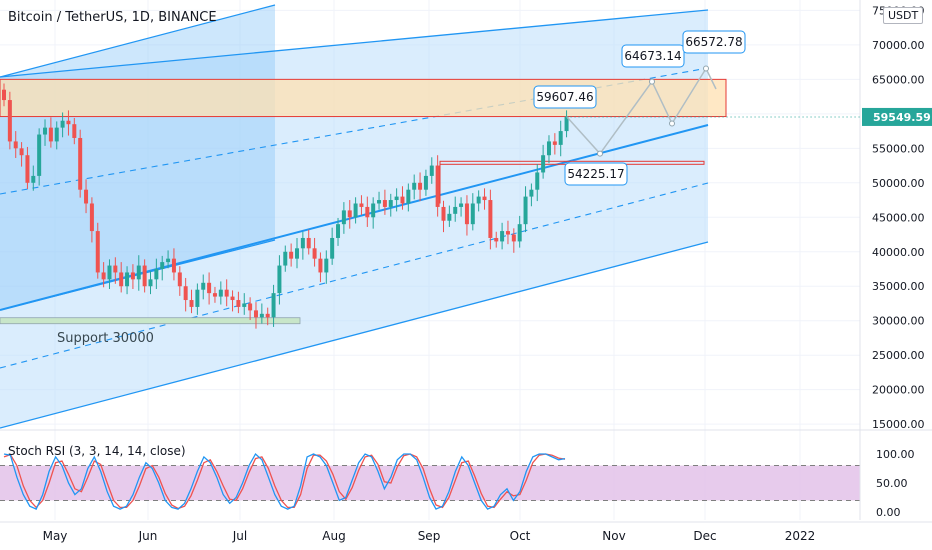  What do you see at coordinates (713, 42) in the screenshot?
I see `label-66572: 66572.78` at bounding box center [713, 42].